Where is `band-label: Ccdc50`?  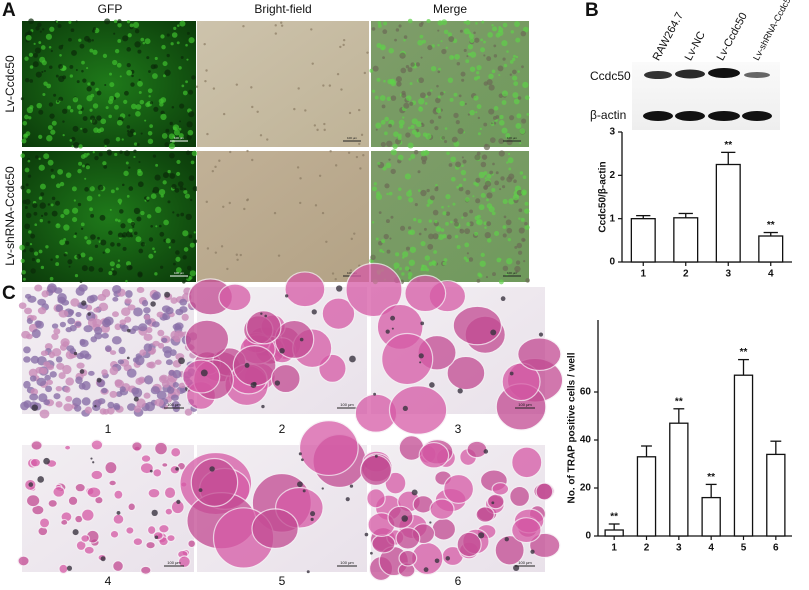
band-label: Ccdc50 is located at coordinates (610, 76).